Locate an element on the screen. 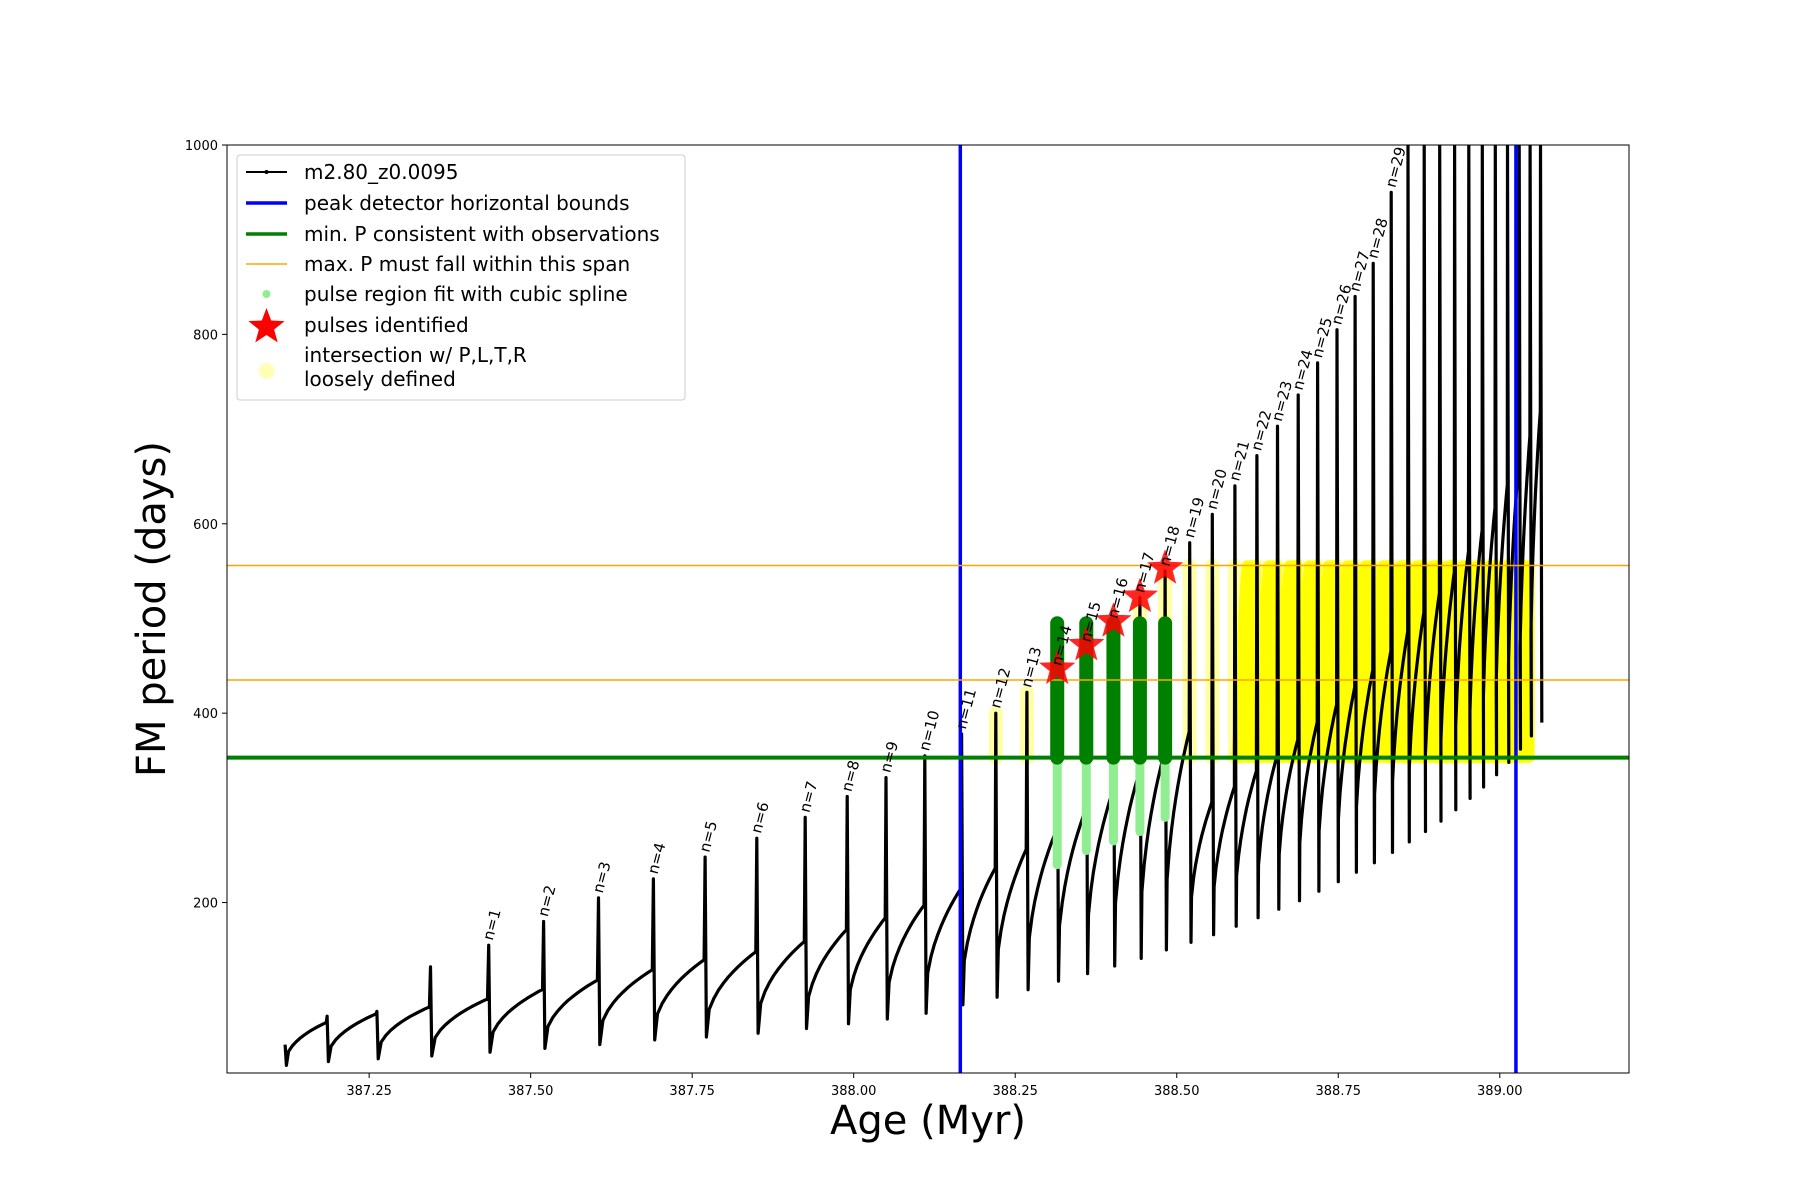  x-tick-label-7: 389.00 is located at coordinates (1500, 1091).